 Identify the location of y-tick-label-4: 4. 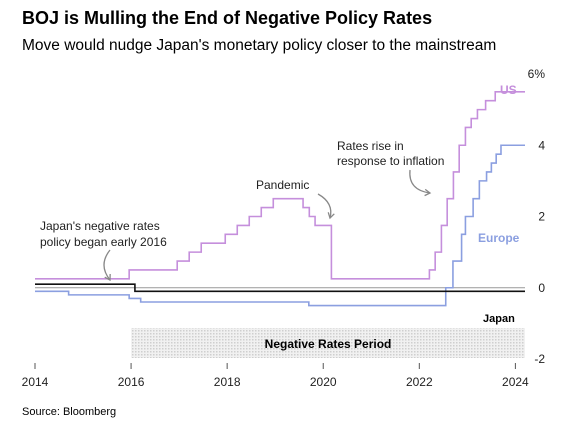
(541, 145).